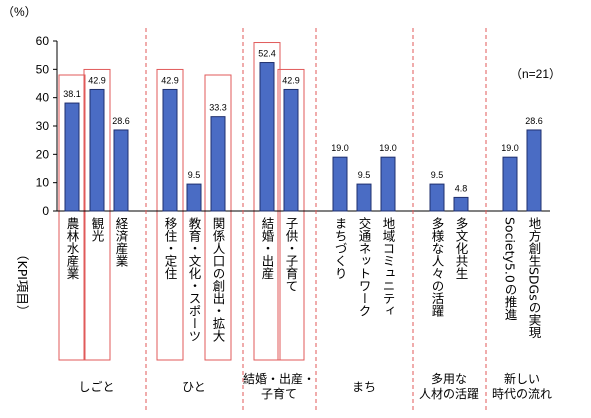  What do you see at coordinates (43, 69) in the screenshot?
I see `y-tick-label: 50` at bounding box center [43, 69].